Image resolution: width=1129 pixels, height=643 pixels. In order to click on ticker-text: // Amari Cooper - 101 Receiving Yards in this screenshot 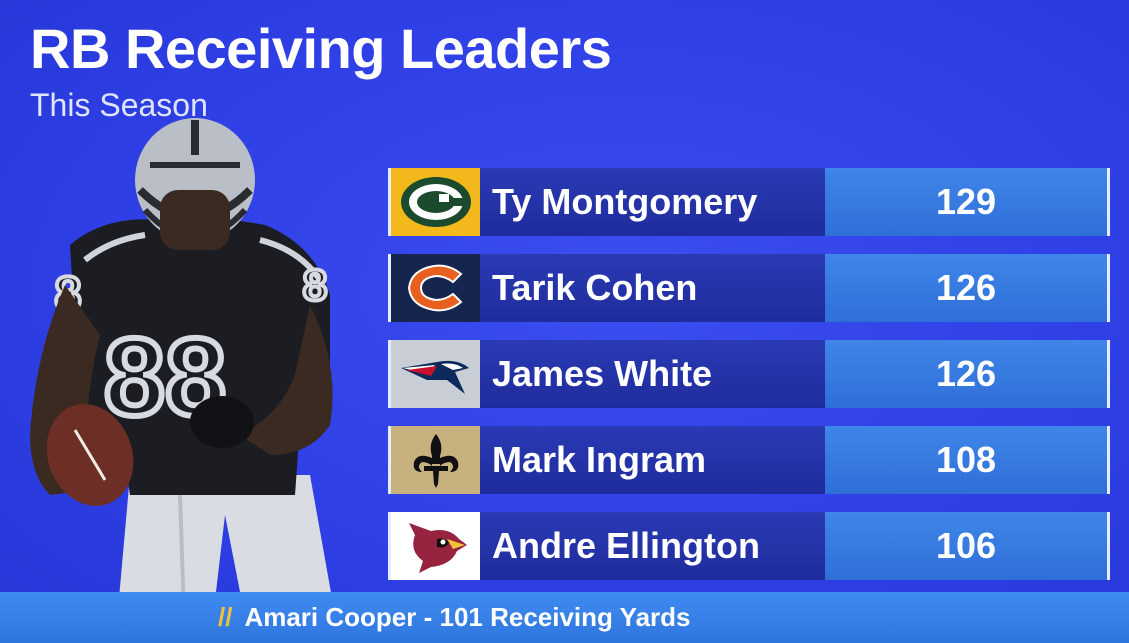, I will do `click(454, 617)`.